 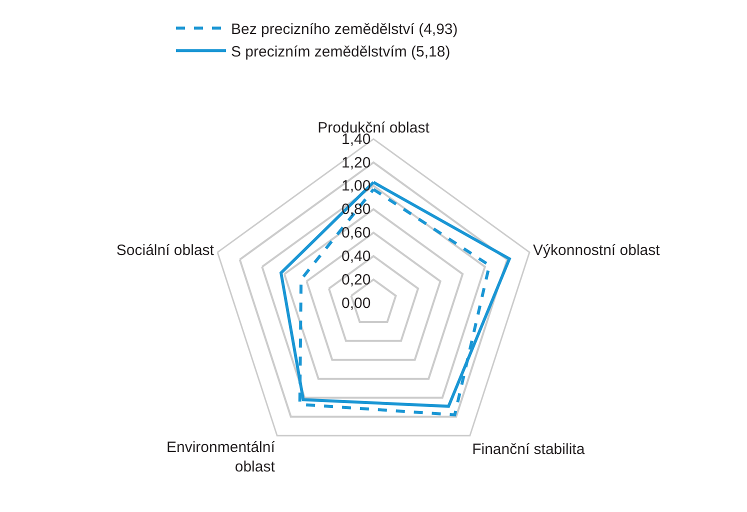 What do you see at coordinates (221, 457) in the screenshot?
I see `spoke-label: Environmentální oblast` at bounding box center [221, 457].